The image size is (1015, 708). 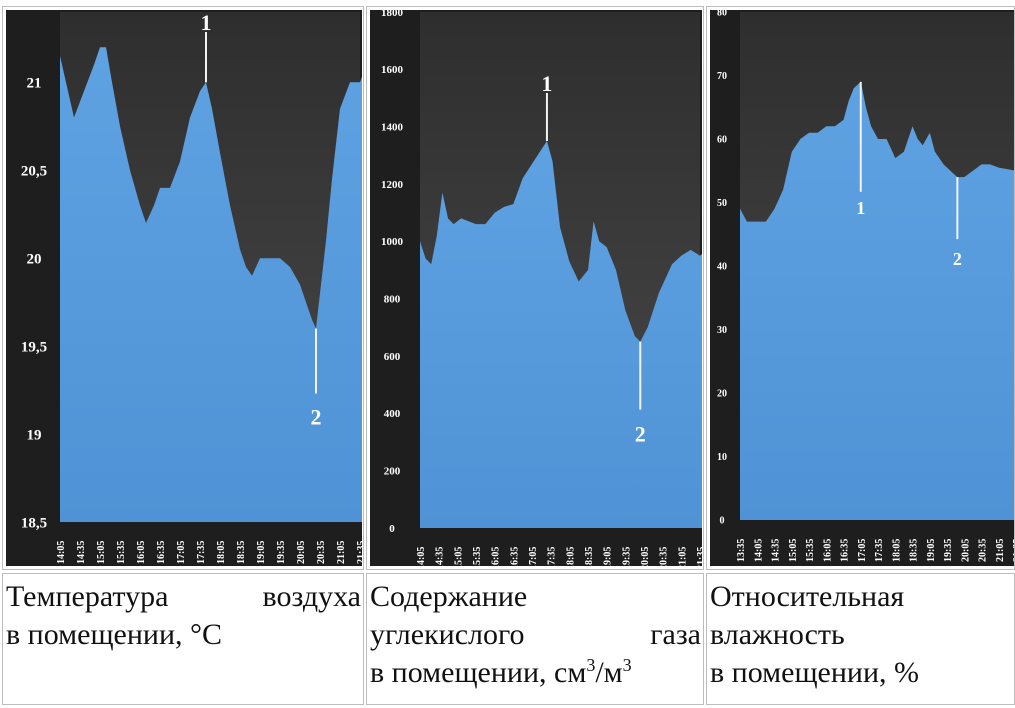 What do you see at coordinates (815, 672) in the screenshot?
I see `caption-humidity-line3: в помещении, %` at bounding box center [815, 672].